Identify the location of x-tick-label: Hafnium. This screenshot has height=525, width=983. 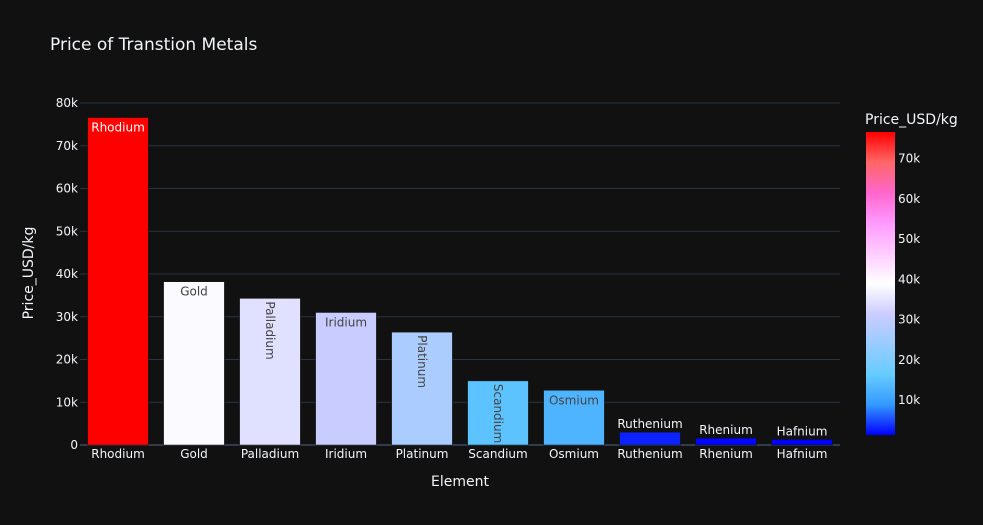
(802, 454).